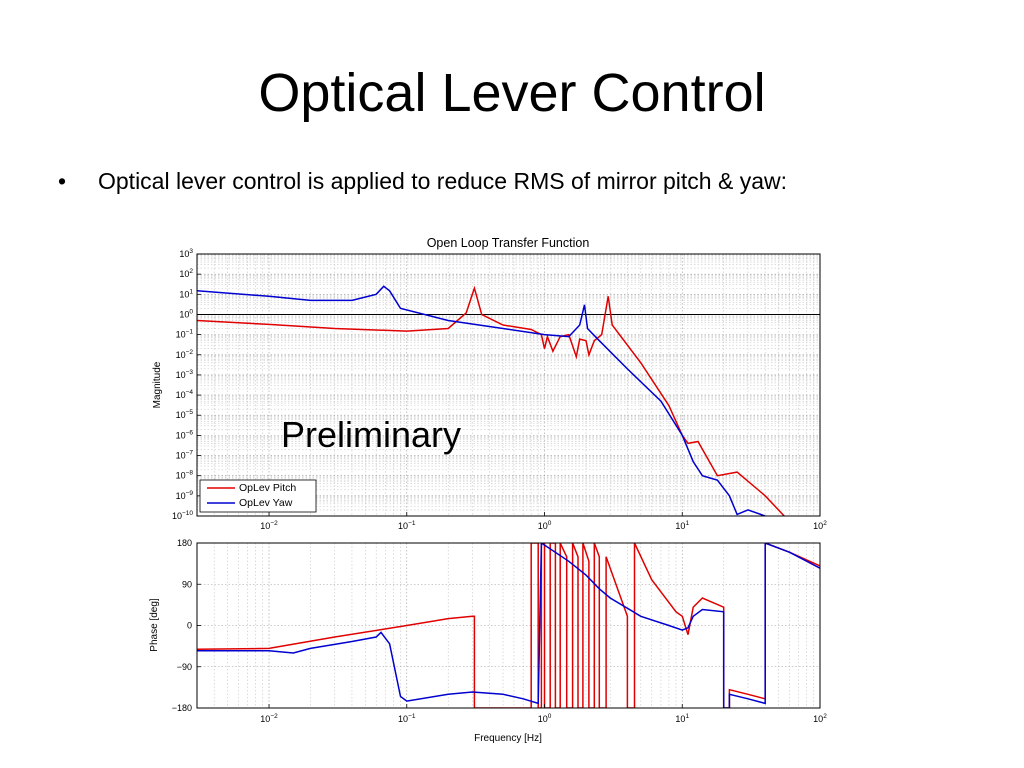 The width and height of the screenshot is (1024, 768). Describe the element at coordinates (186, 293) in the screenshot. I see `y-tick-label: 101` at that location.